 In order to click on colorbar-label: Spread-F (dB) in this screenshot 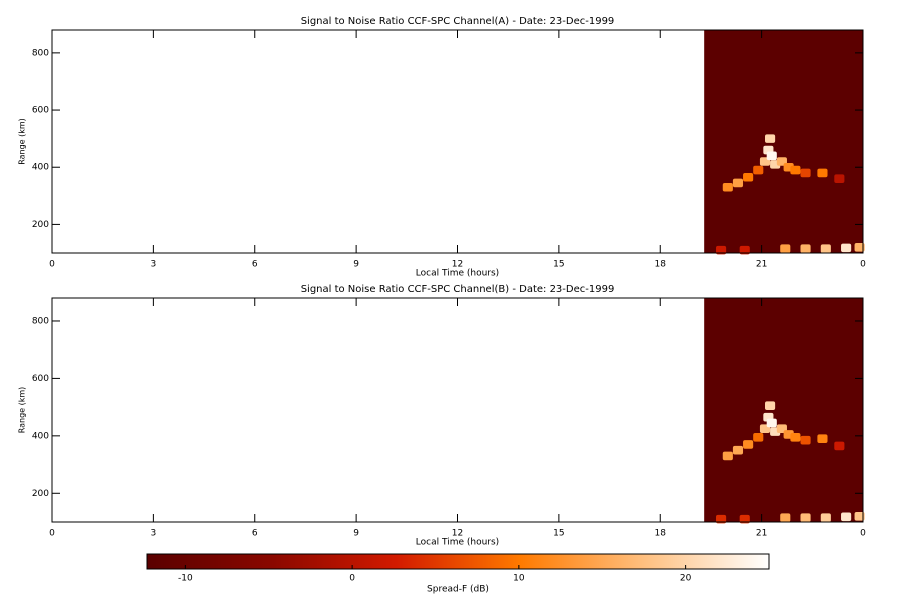, I will do `click(458, 590)`.